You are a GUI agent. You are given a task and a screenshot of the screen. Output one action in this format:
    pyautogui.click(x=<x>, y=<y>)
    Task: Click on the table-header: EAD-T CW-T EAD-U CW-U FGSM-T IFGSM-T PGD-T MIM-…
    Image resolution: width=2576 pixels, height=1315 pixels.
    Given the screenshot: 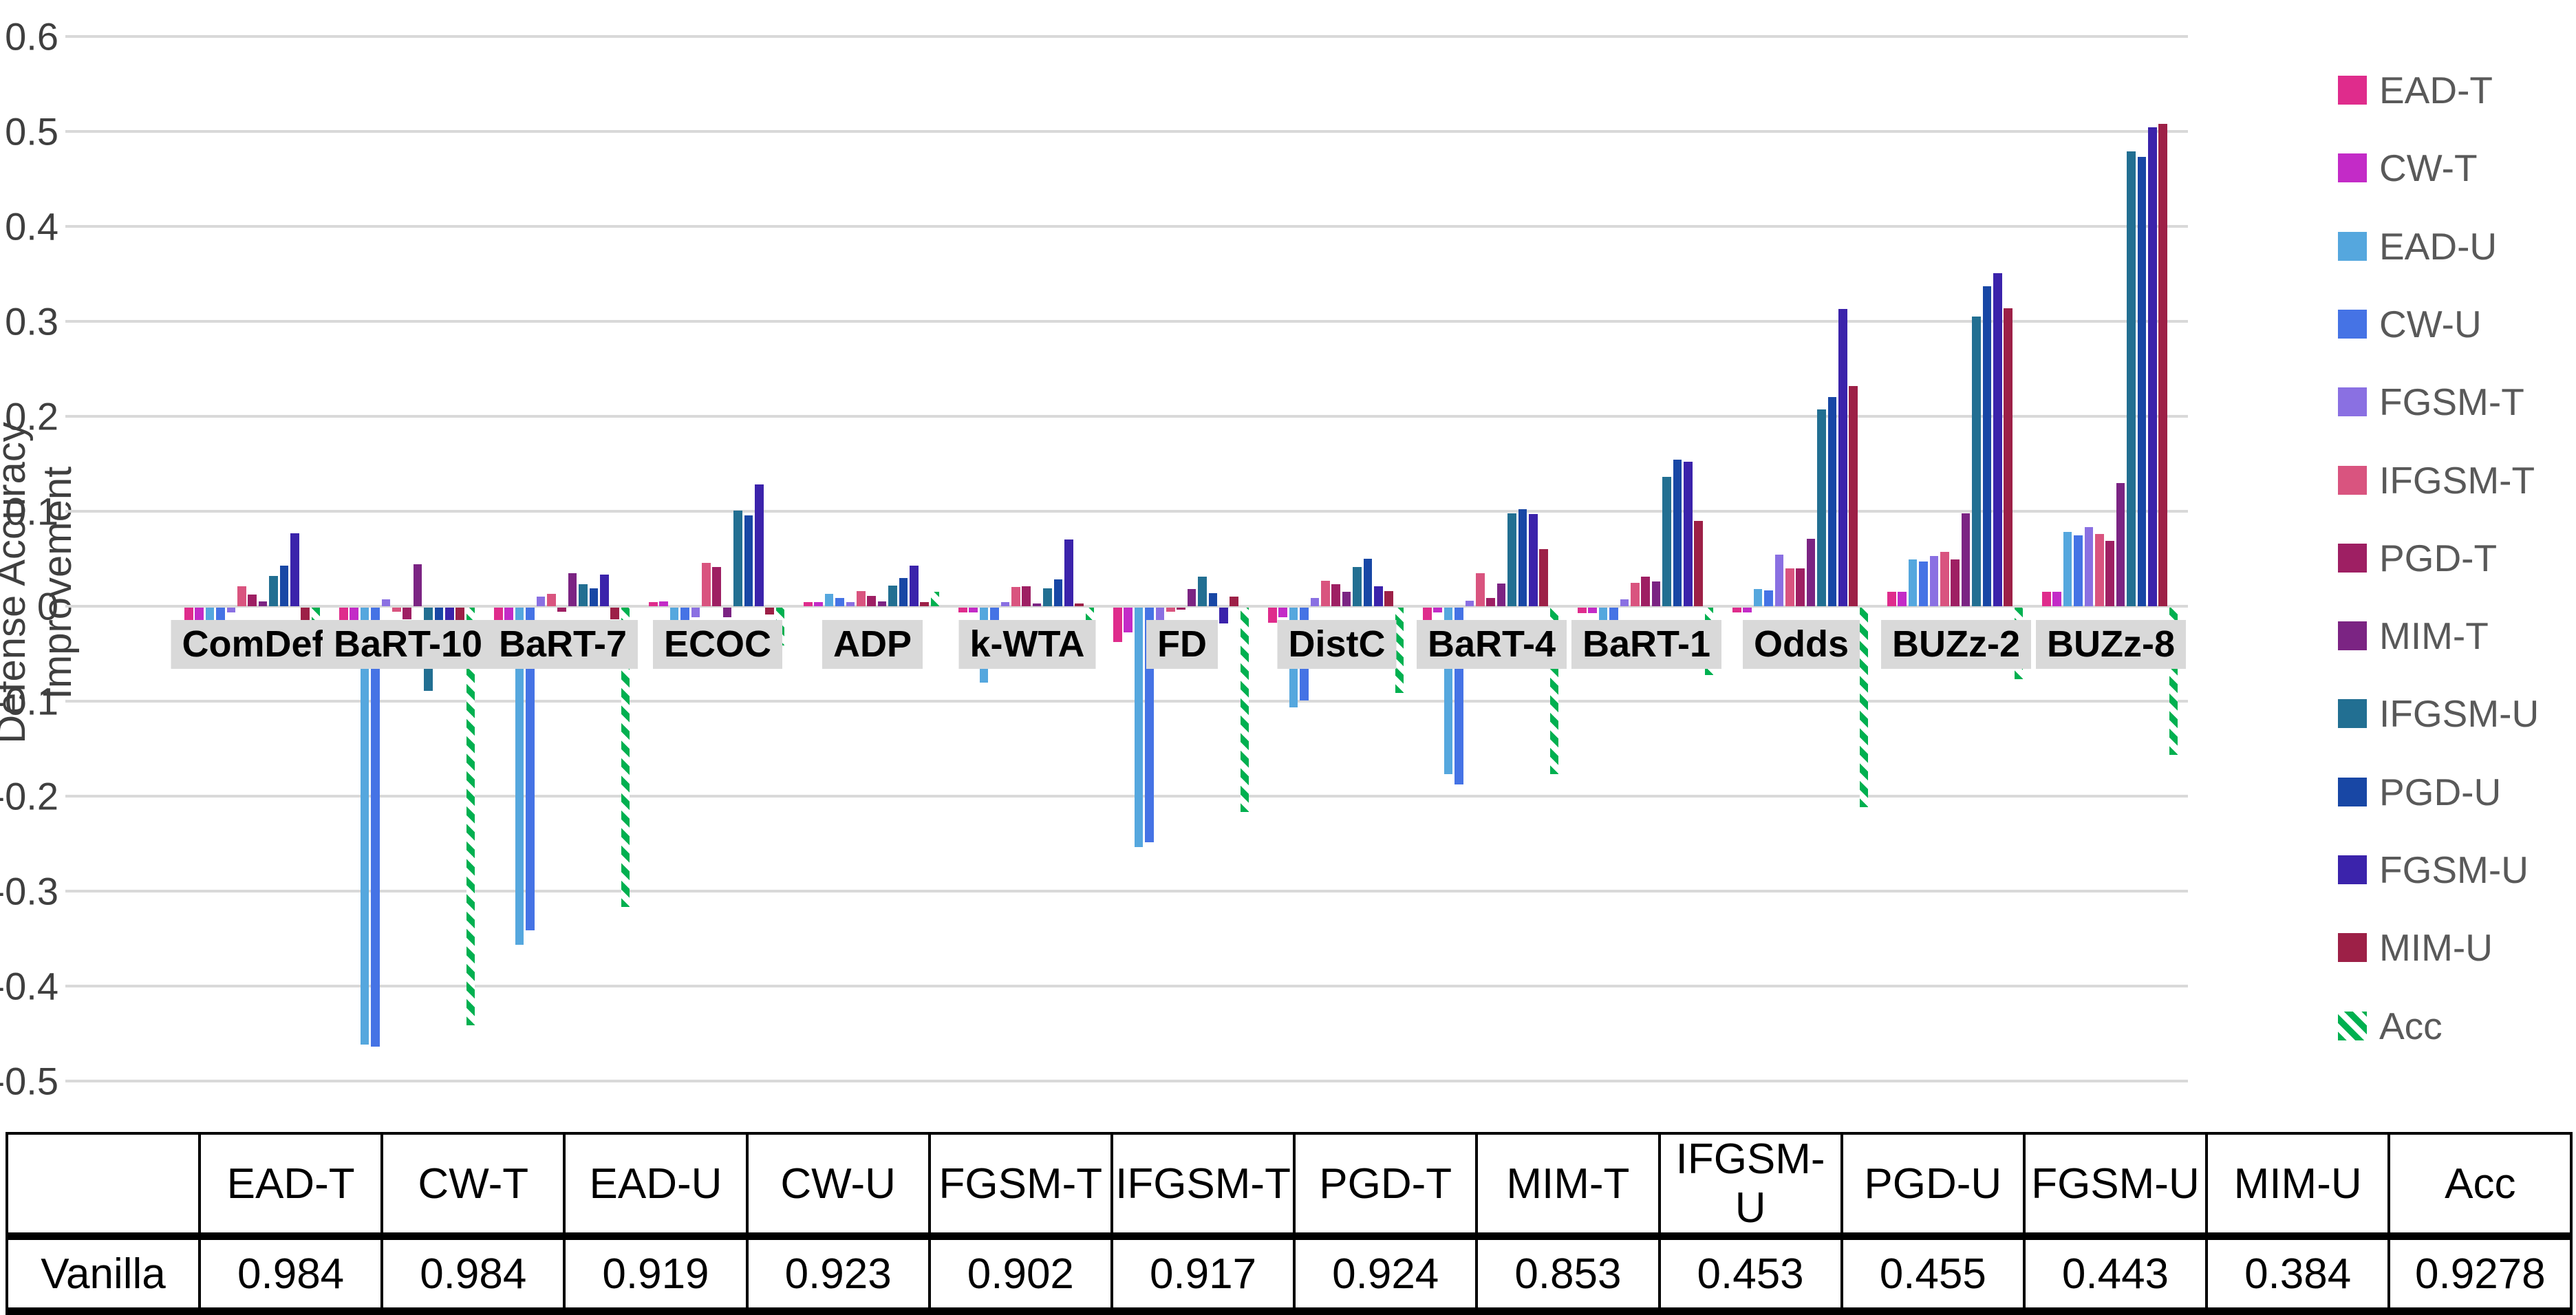 What is the action you would take?
    pyautogui.click(x=1290, y=1186)
    